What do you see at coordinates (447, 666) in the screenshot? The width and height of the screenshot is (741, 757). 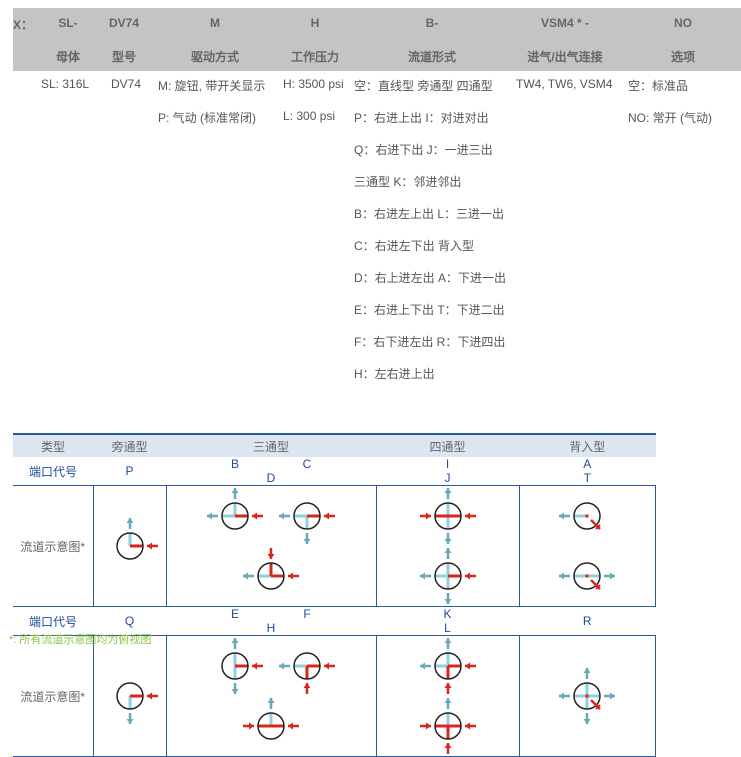 I see `flow-diagram-K` at bounding box center [447, 666].